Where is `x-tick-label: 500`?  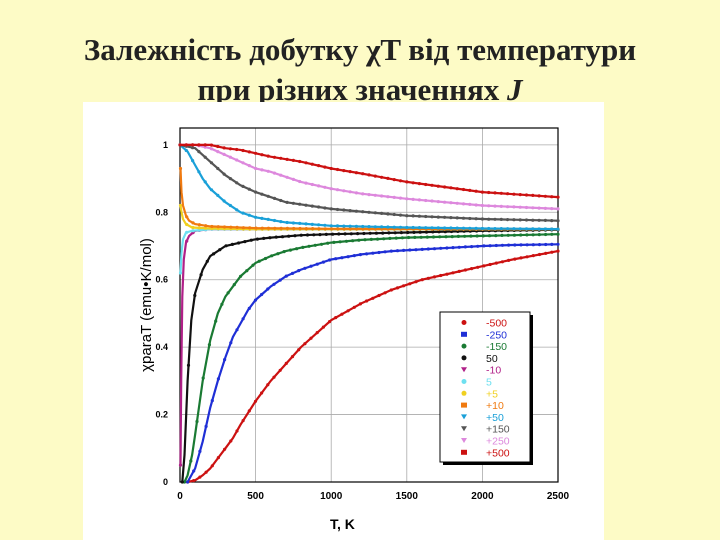 x-tick-label: 500 is located at coordinates (255, 496).